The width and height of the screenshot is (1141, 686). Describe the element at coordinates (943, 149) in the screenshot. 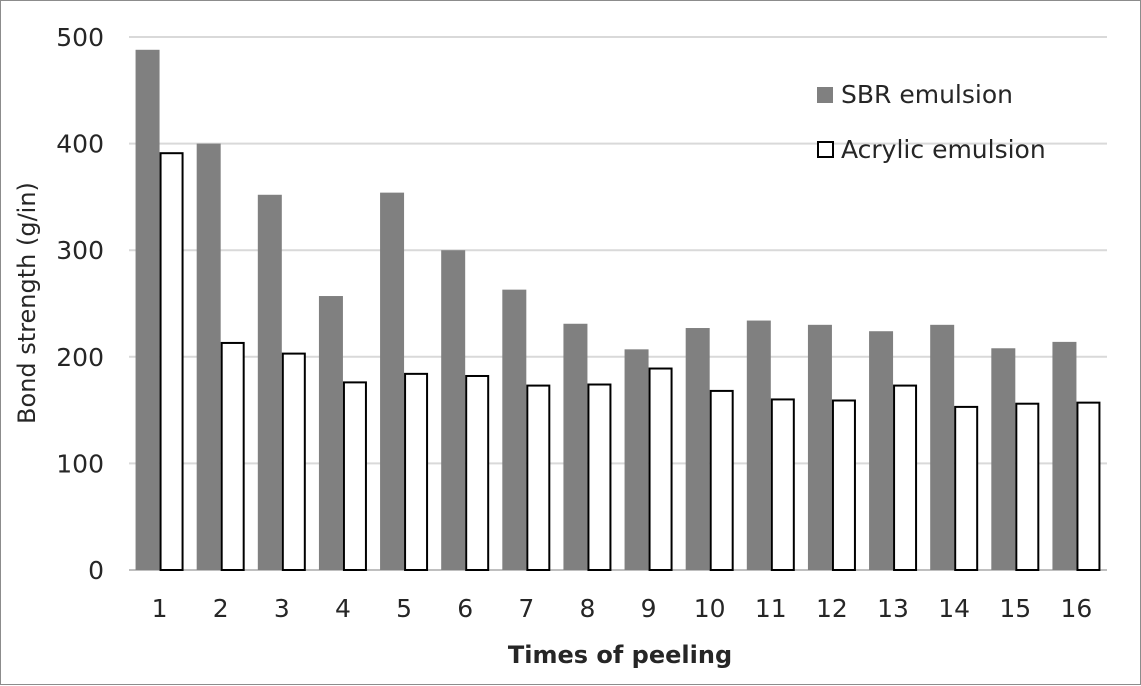

I see `legend-label-acrylic: Acrylic emulsion` at that location.